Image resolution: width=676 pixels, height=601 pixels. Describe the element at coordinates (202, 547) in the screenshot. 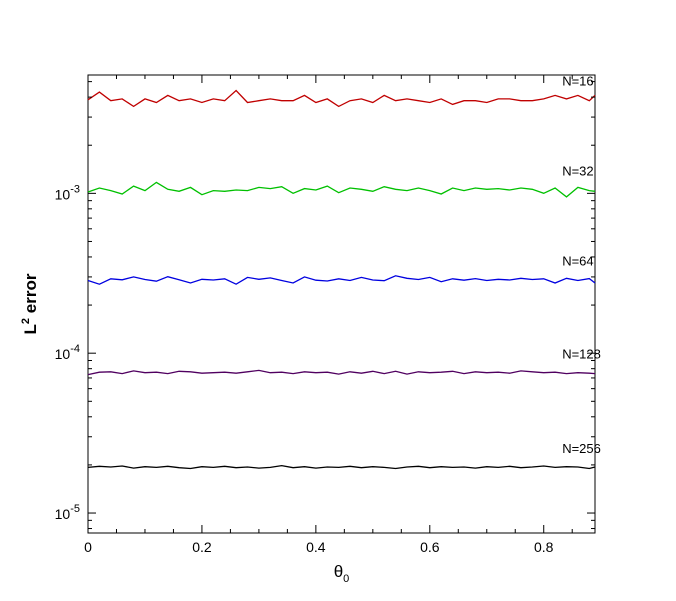

I see `x-tick-label: 0.2` at that location.